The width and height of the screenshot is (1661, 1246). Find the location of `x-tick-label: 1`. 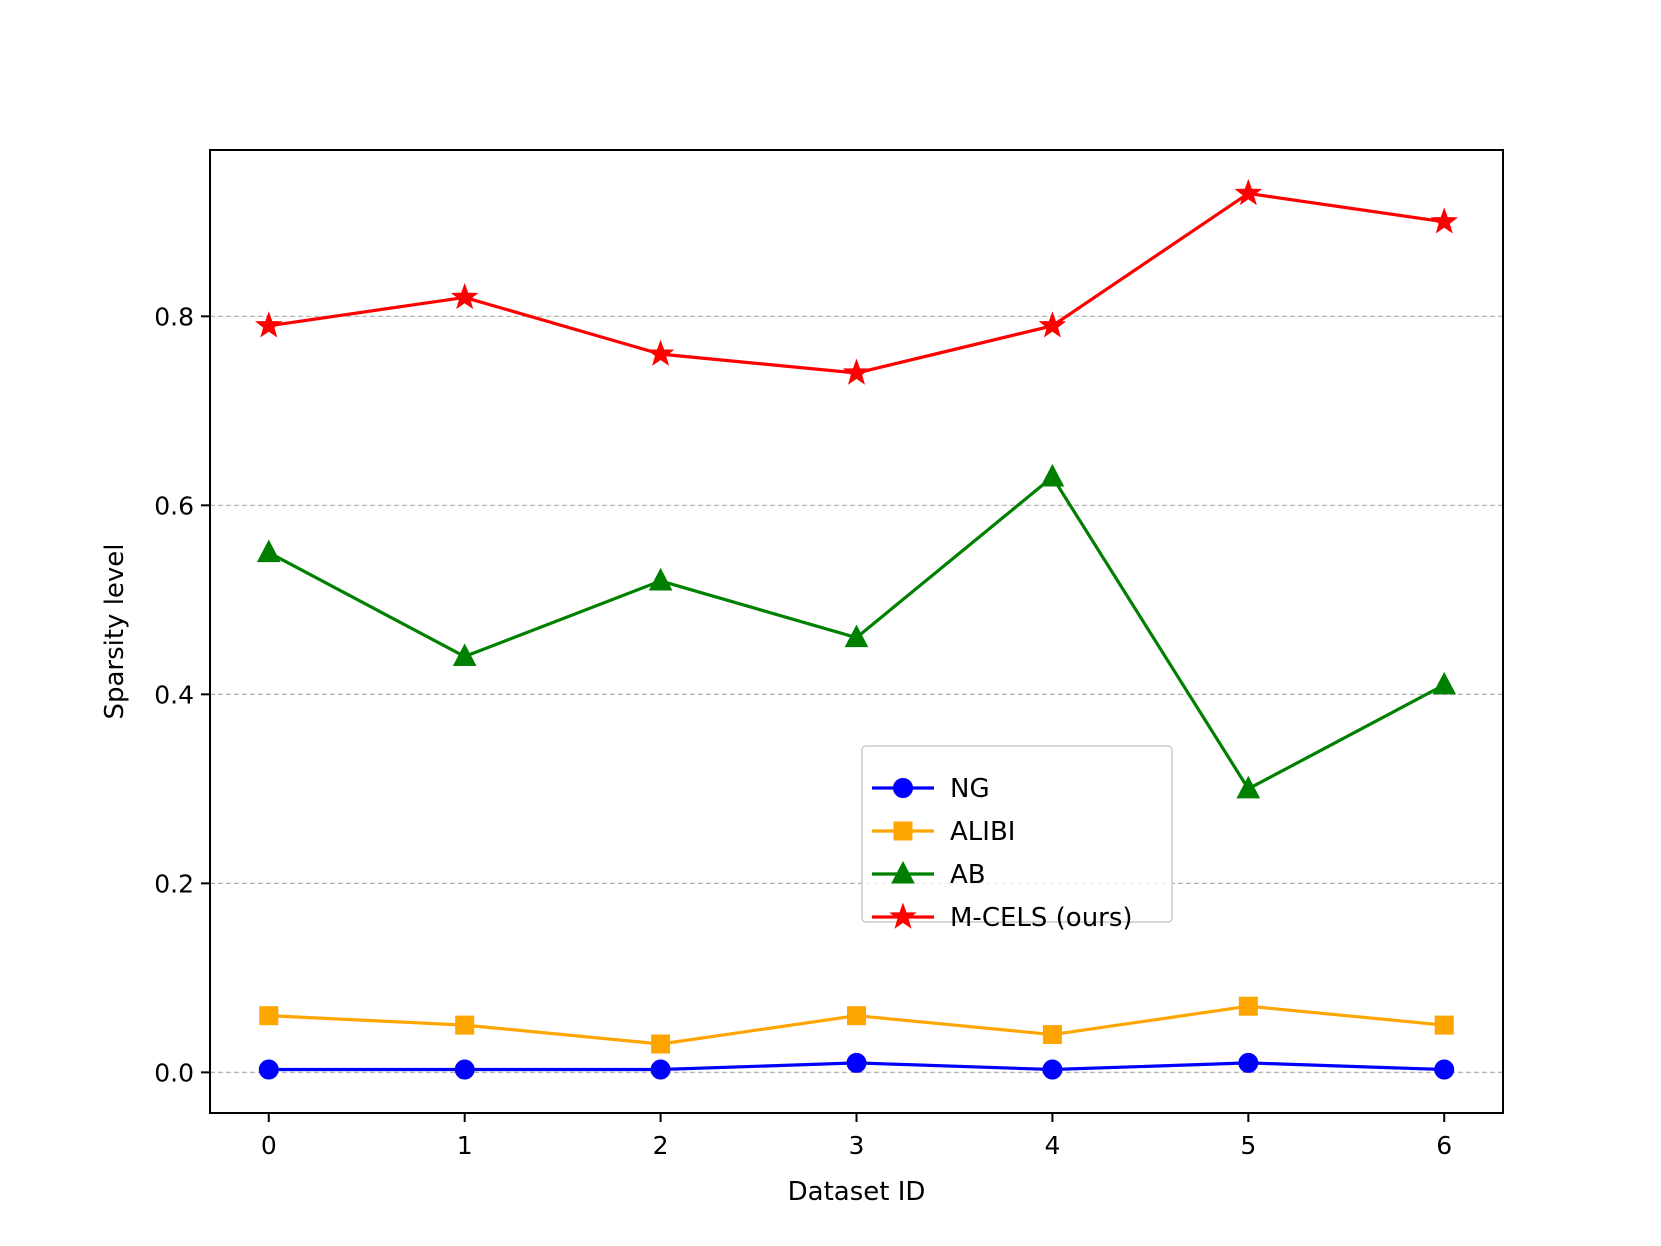

x-tick-label: 1 is located at coordinates (465, 1145).